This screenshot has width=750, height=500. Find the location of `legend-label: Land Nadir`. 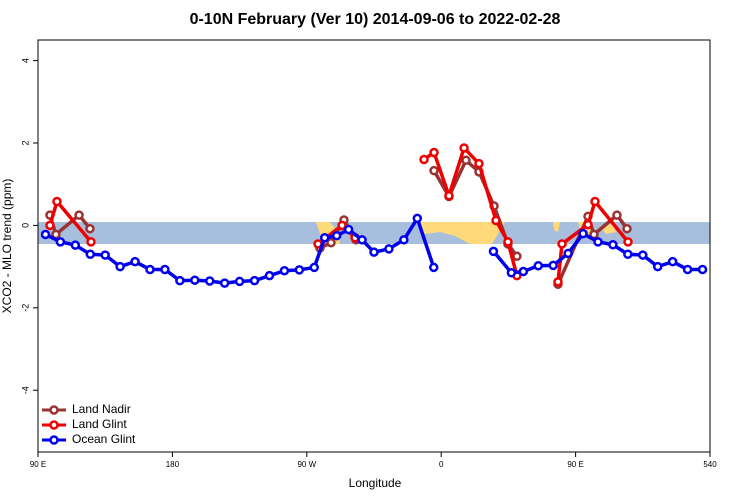

legend-label: Land Nadir is located at coordinates (101, 409).